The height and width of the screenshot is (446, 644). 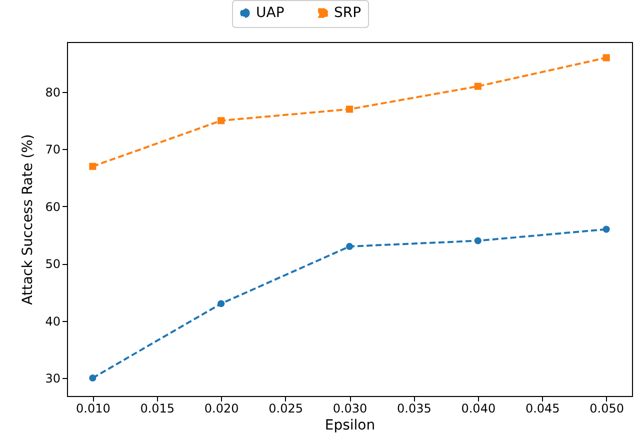 What do you see at coordinates (270, 13) in the screenshot?
I see `legend-label: UAP` at bounding box center [270, 13].